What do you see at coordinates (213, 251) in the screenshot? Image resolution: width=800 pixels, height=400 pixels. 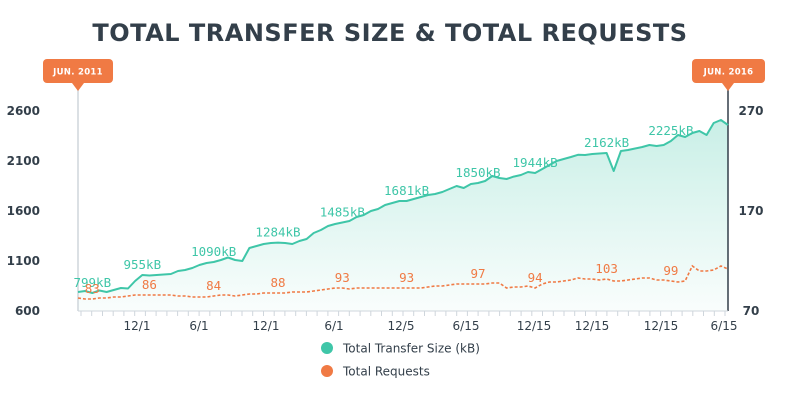 I see `size-data-label: 1090kB` at bounding box center [213, 251].